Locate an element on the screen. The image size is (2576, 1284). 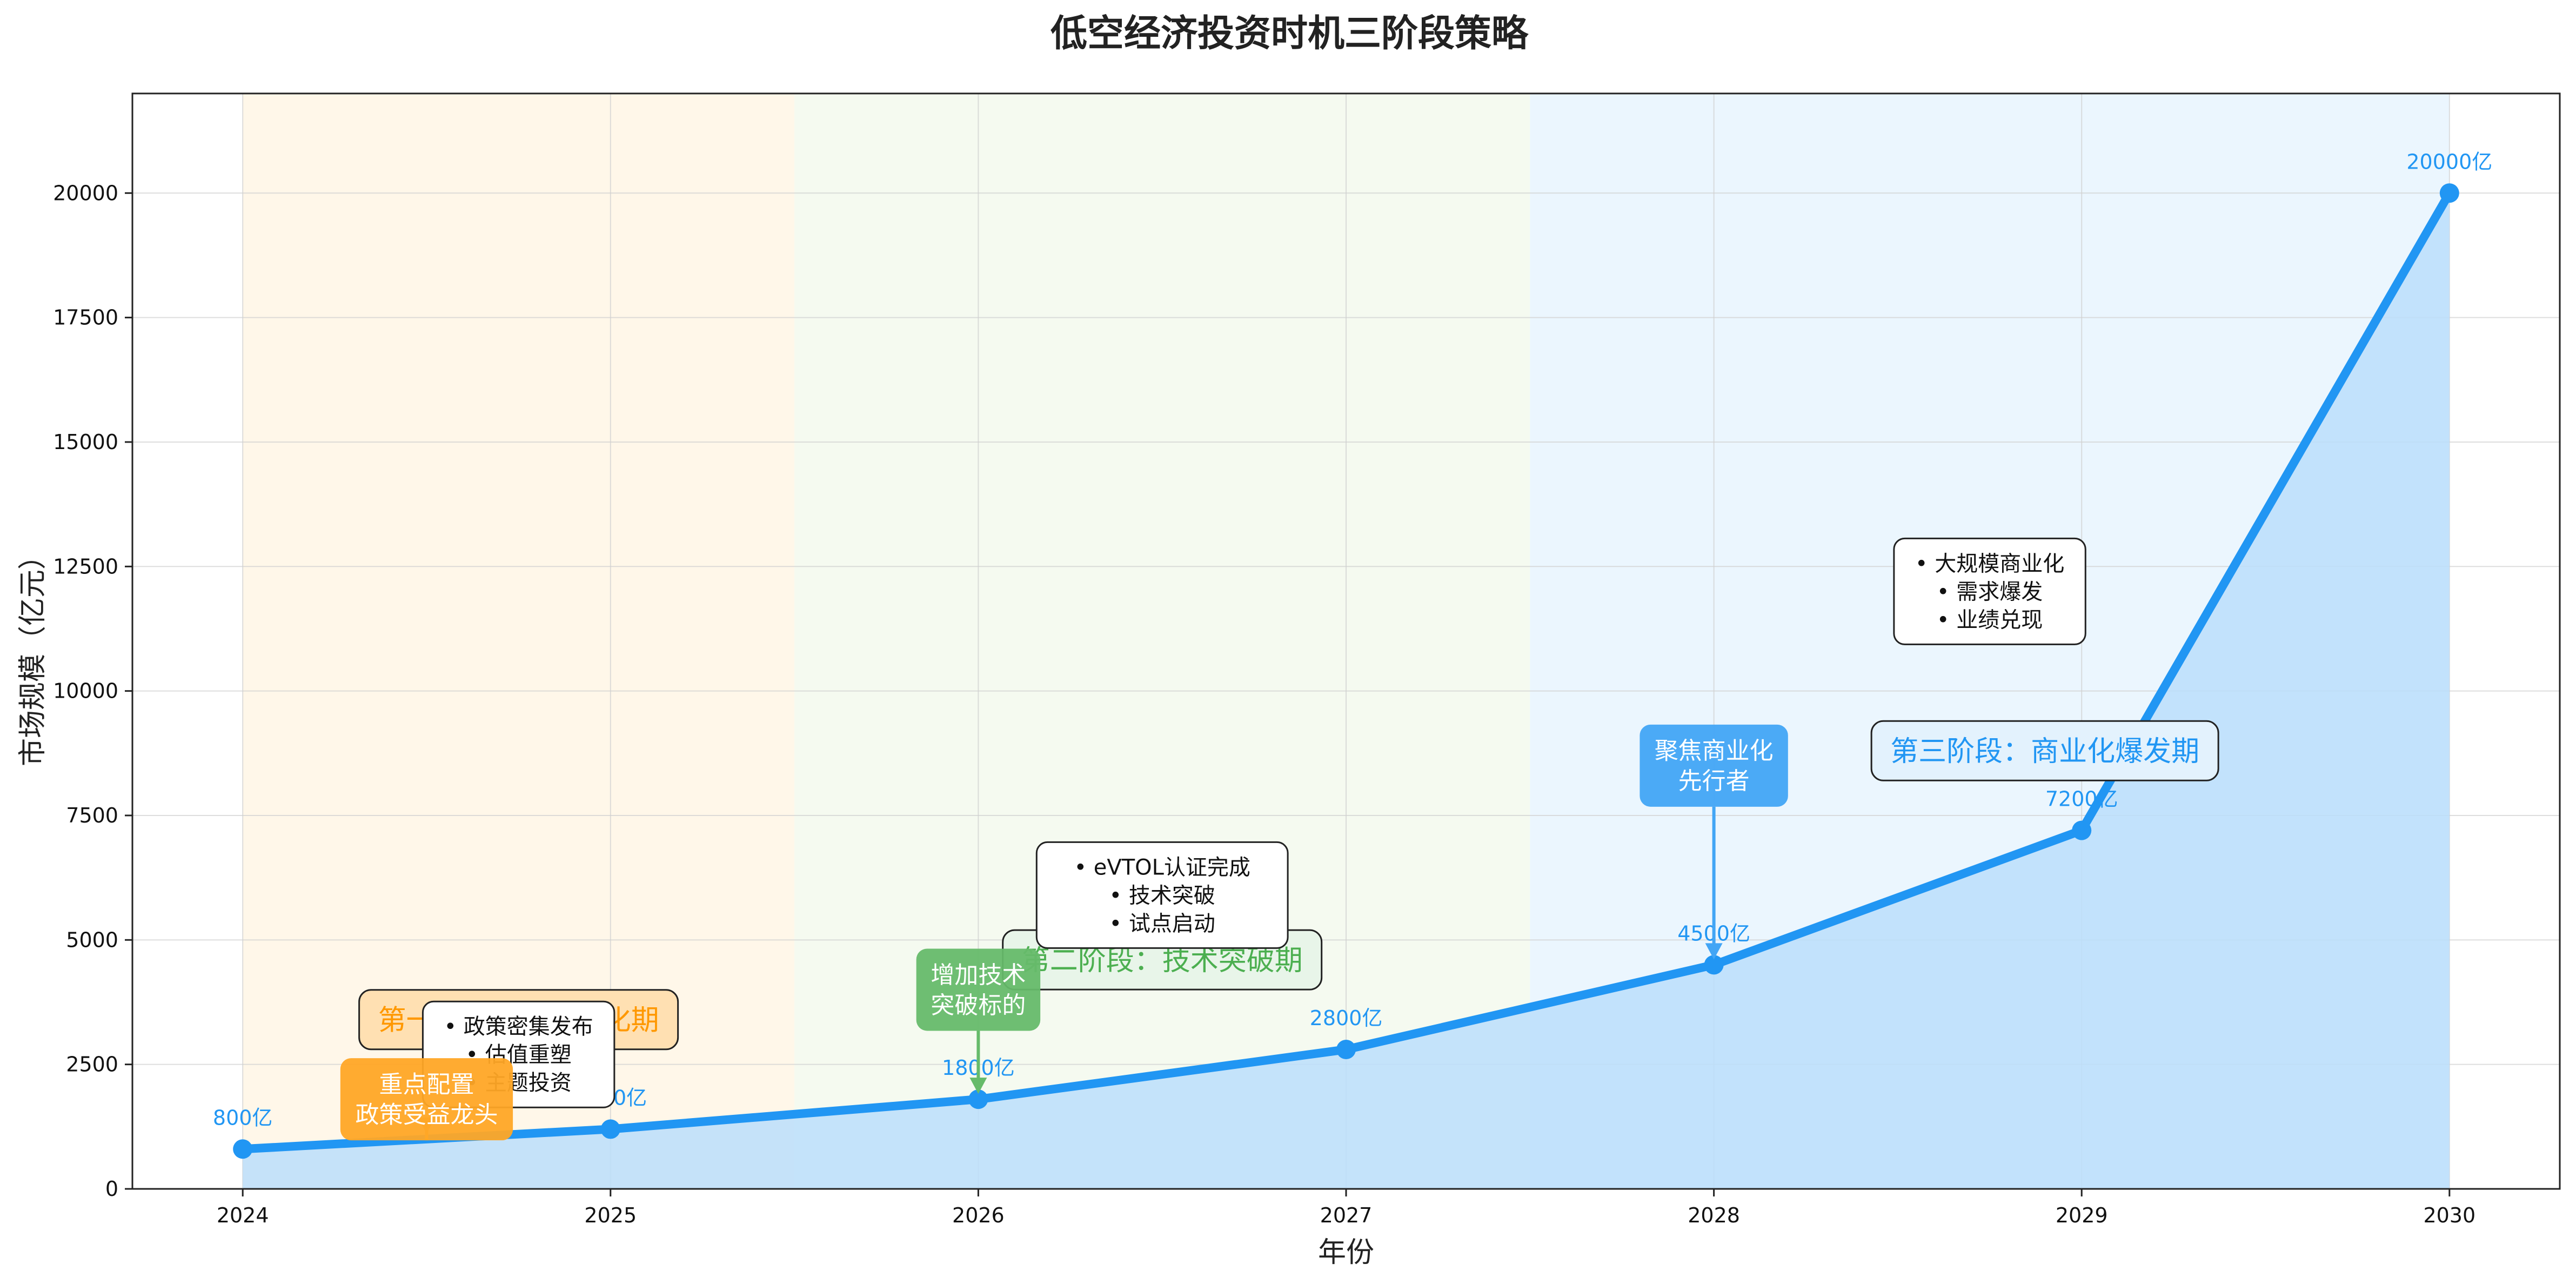
callout-line: 政策受益龙头 is located at coordinates (426, 1115).